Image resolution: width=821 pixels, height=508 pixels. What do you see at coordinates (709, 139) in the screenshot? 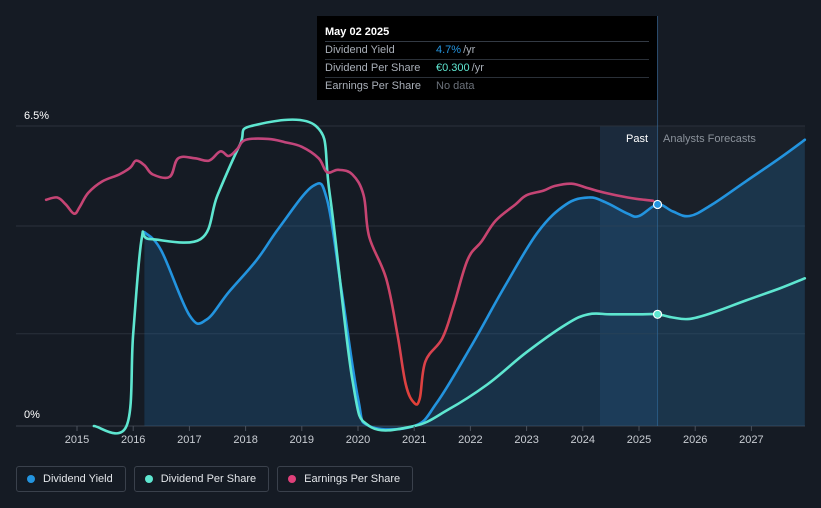
I see `forecast-label: Analysts Forecasts` at bounding box center [709, 139].